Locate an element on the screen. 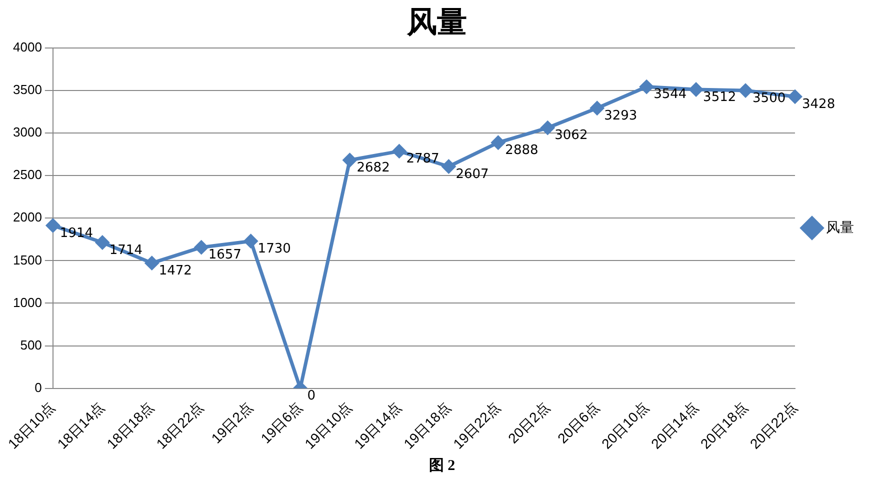  data-label: 3544 is located at coordinates (670, 94).